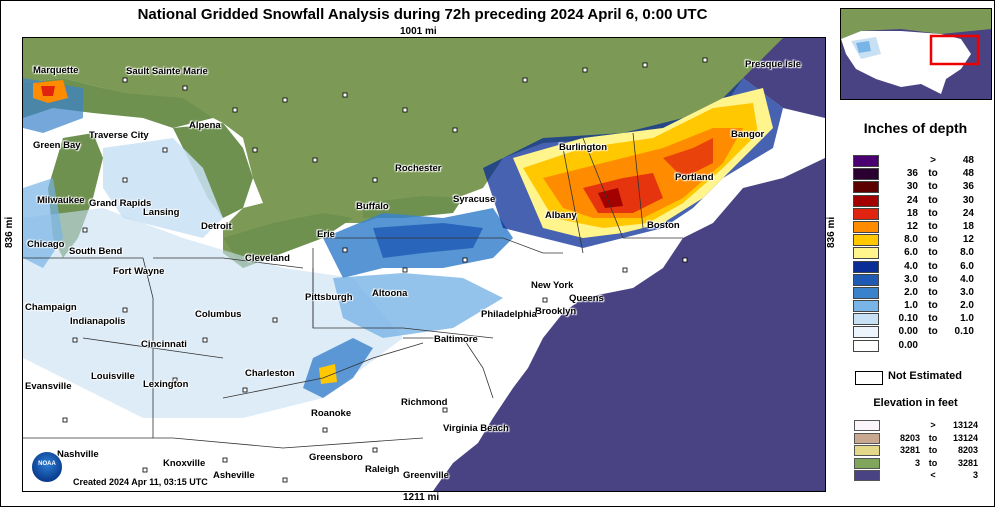 This screenshot has height=507, width=995. I want to click on legend-low: 3.0, so click(911, 279).